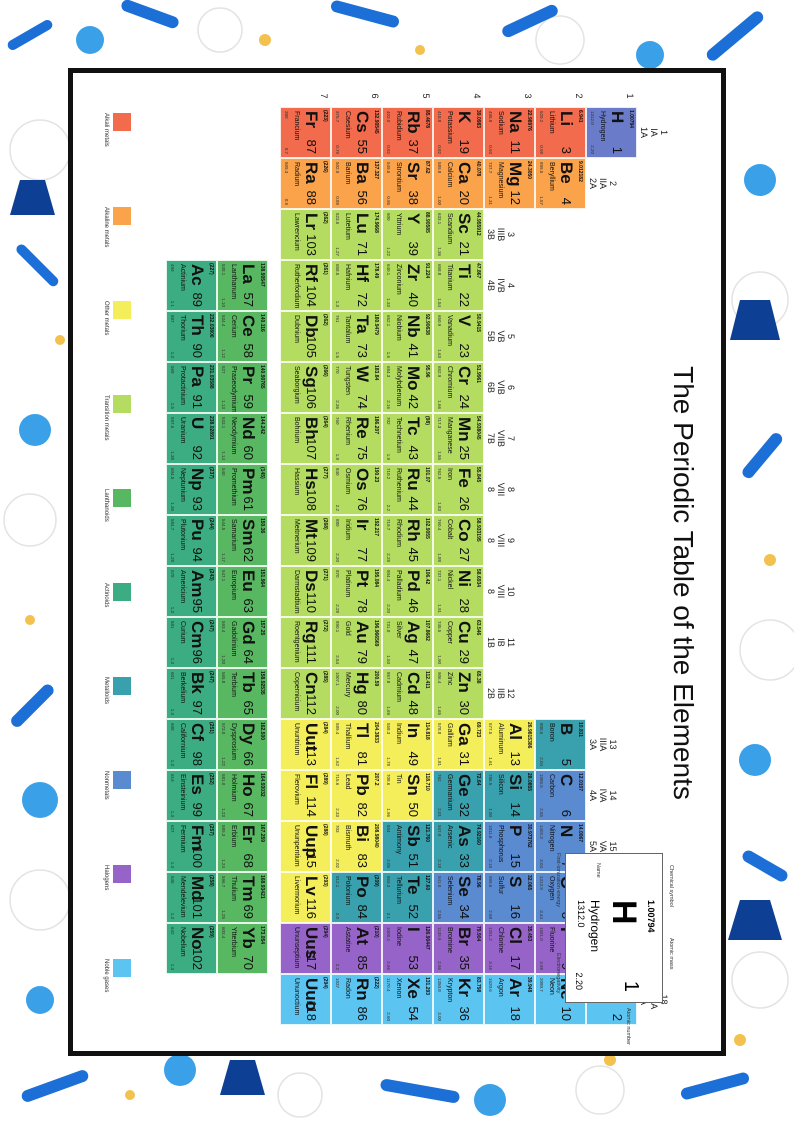 This screenshot has height=1123, width=794. Describe the element at coordinates (413, 860) in the screenshot. I see `element-number: 51` at that location.